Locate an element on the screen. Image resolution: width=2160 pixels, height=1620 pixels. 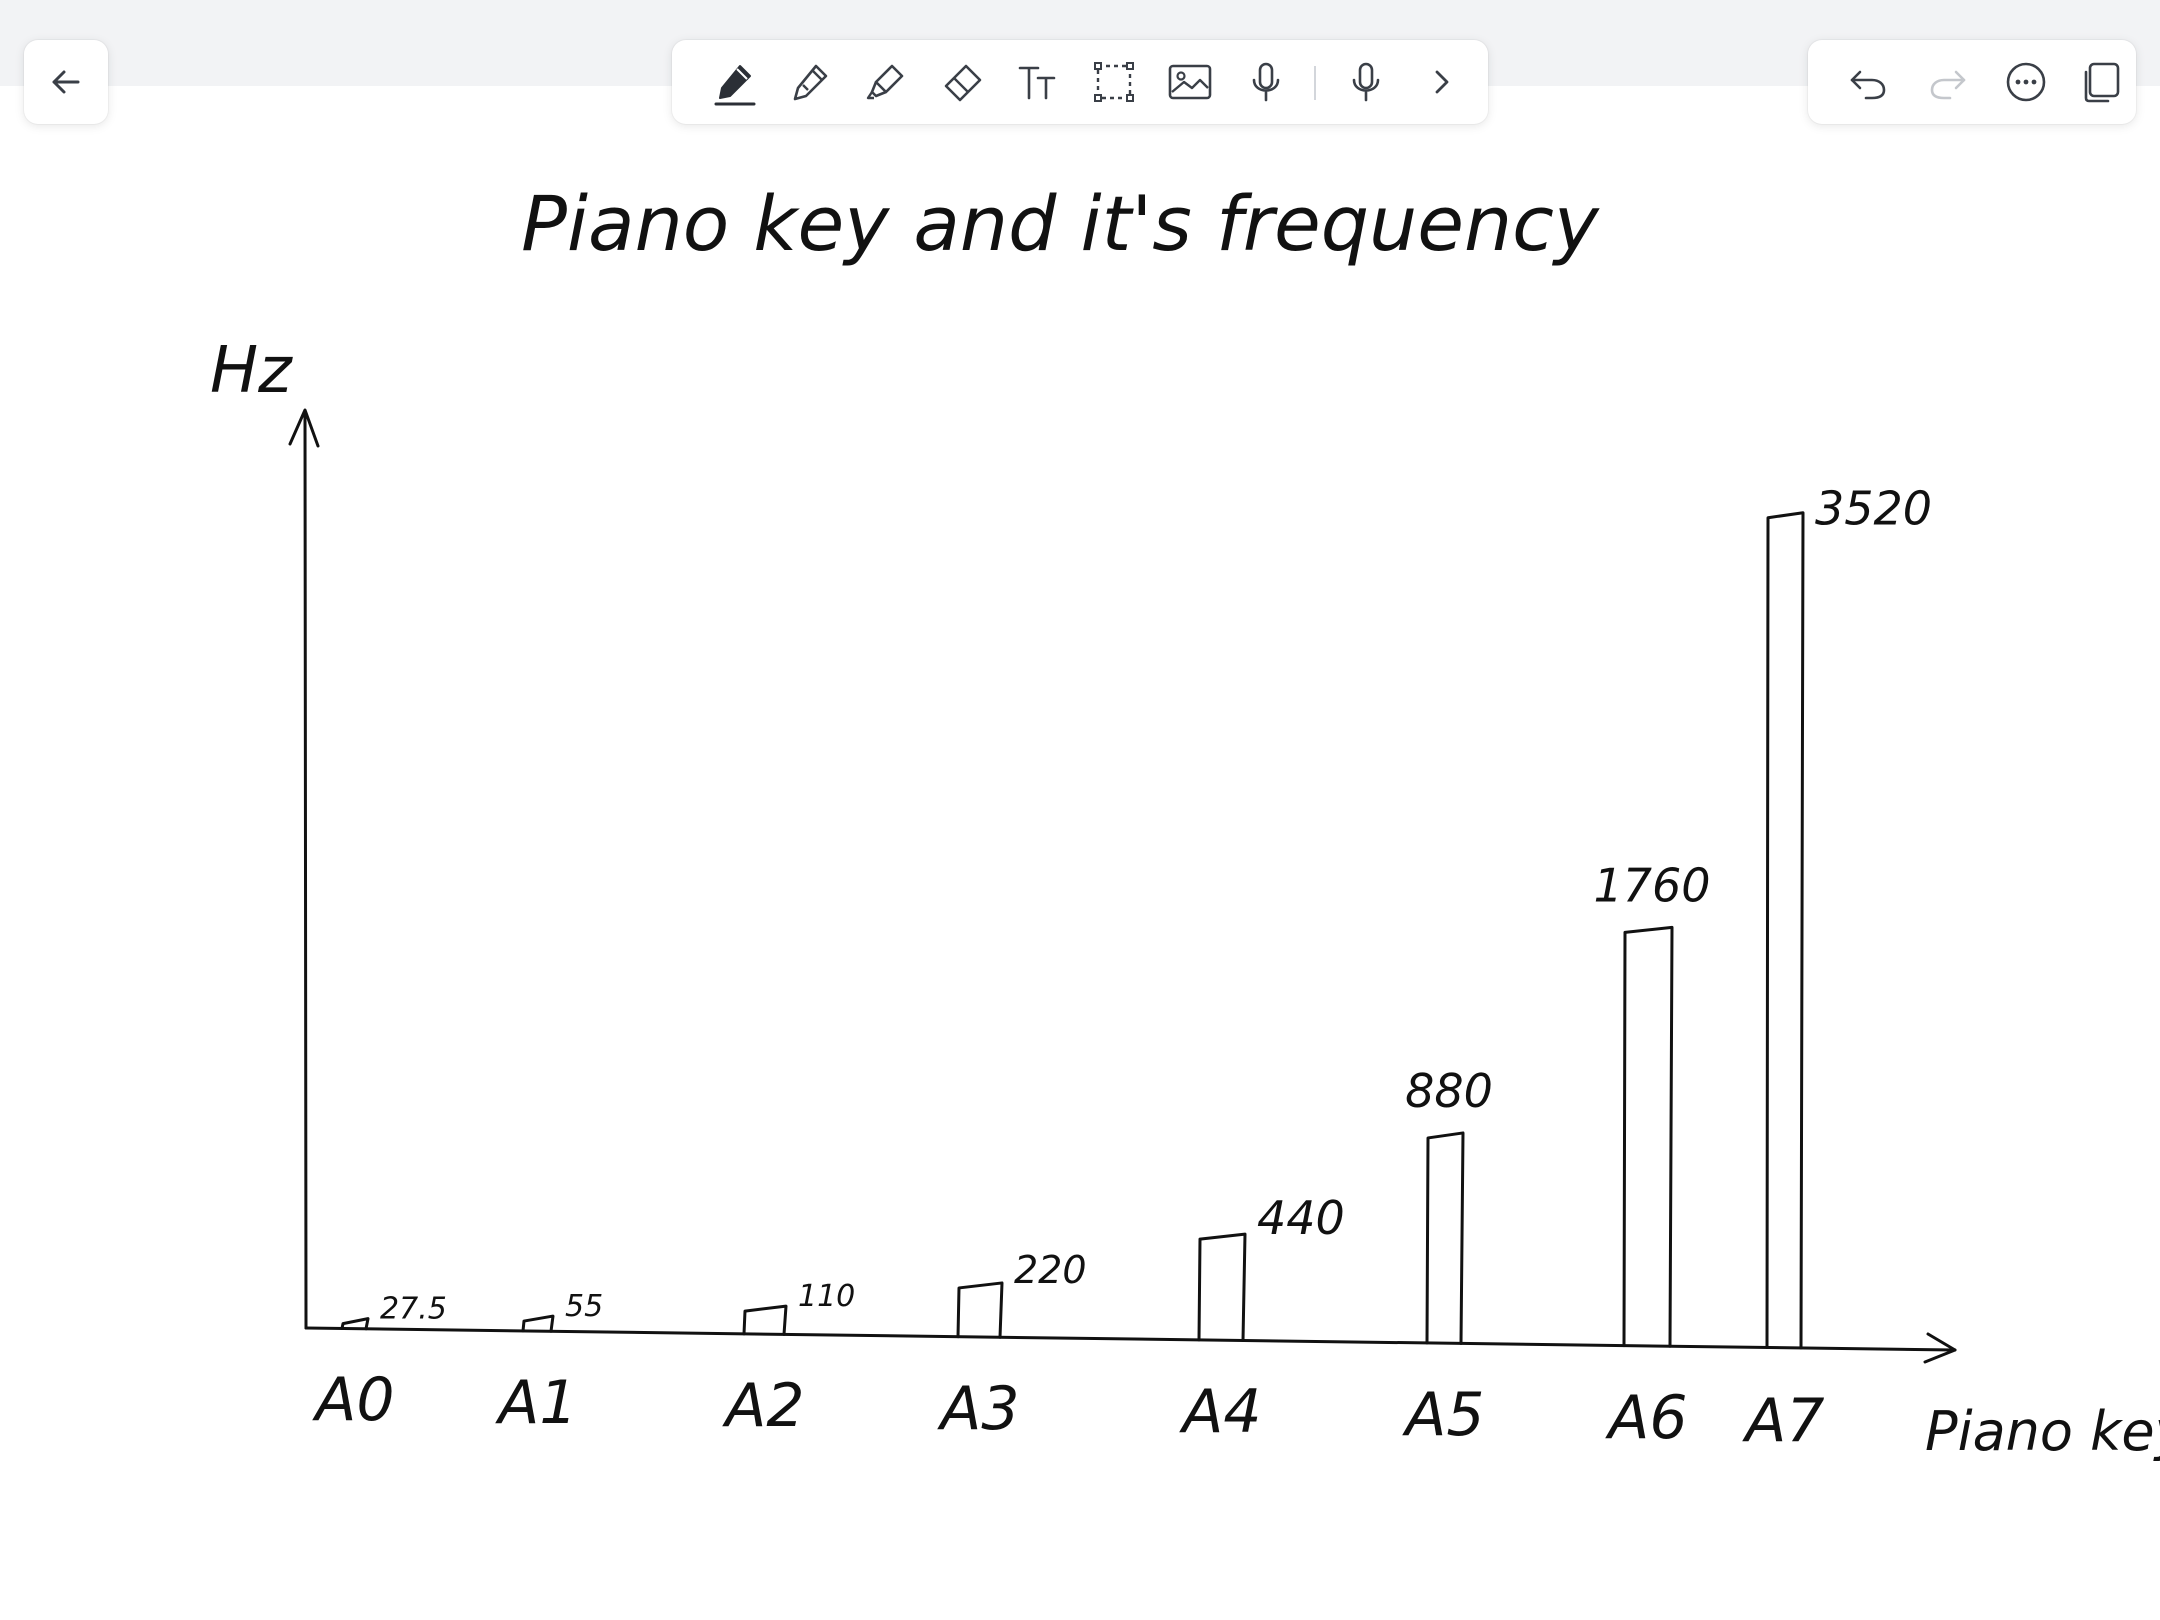
highlighter-icon is located at coordinates (885, 82).